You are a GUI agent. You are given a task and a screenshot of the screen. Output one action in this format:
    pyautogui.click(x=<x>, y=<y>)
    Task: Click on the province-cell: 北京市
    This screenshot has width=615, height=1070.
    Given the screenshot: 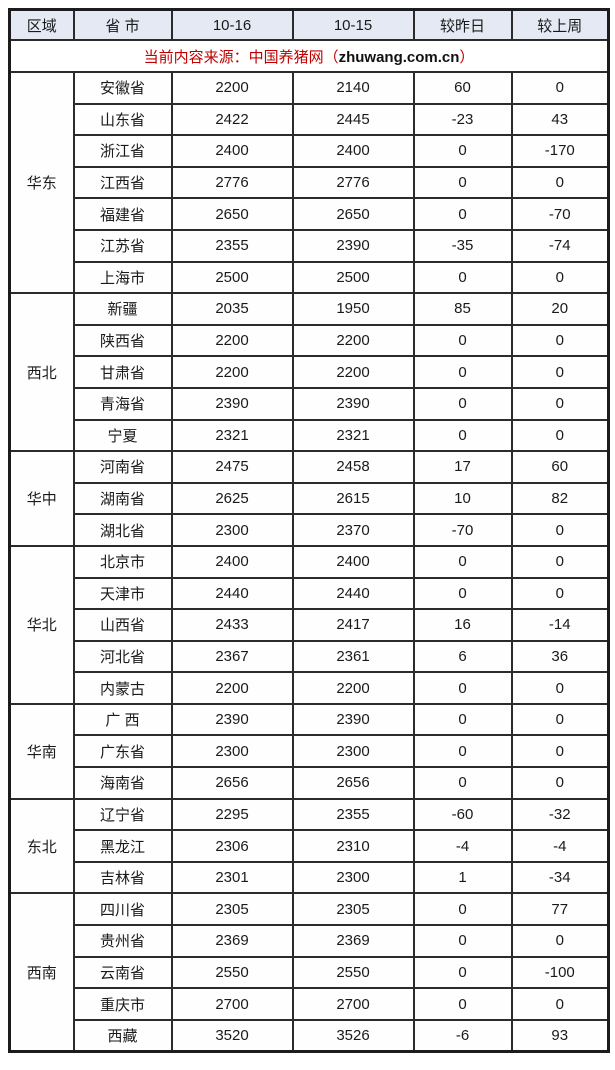 What is the action you would take?
    pyautogui.click(x=122, y=561)
    